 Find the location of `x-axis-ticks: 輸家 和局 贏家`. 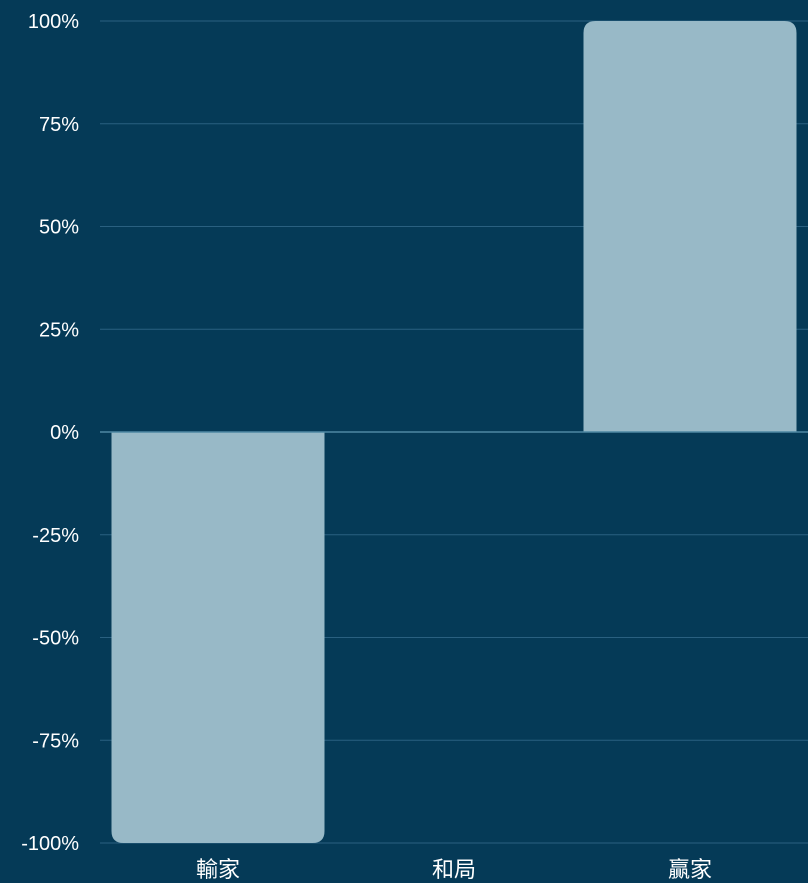

x-axis-ticks: 輸家 和局 贏家 is located at coordinates (454, 870).